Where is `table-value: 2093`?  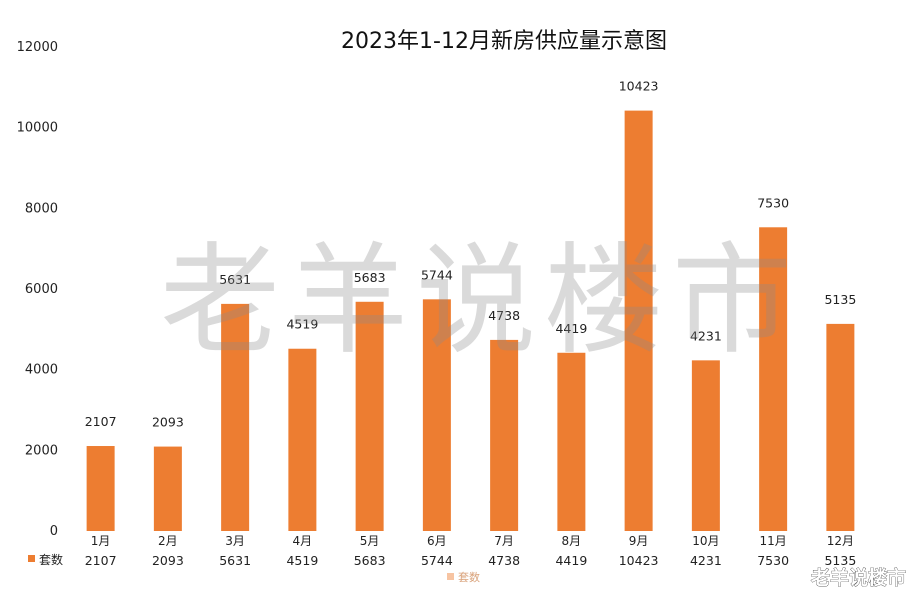 table-value: 2093 is located at coordinates (168, 560).